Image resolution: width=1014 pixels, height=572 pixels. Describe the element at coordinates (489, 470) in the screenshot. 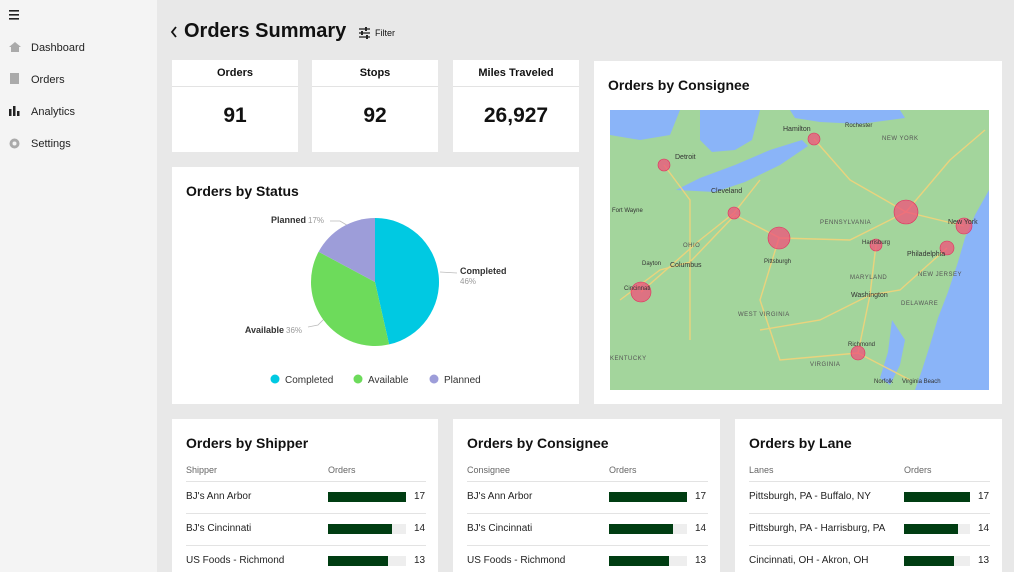

I see `column-header: Consignee` at that location.